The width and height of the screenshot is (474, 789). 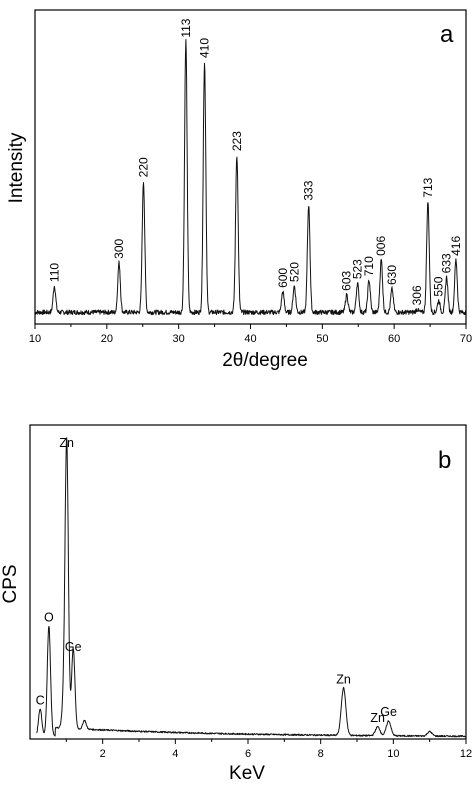 I want to click on x-tick-label: 12, so click(x=466, y=754).